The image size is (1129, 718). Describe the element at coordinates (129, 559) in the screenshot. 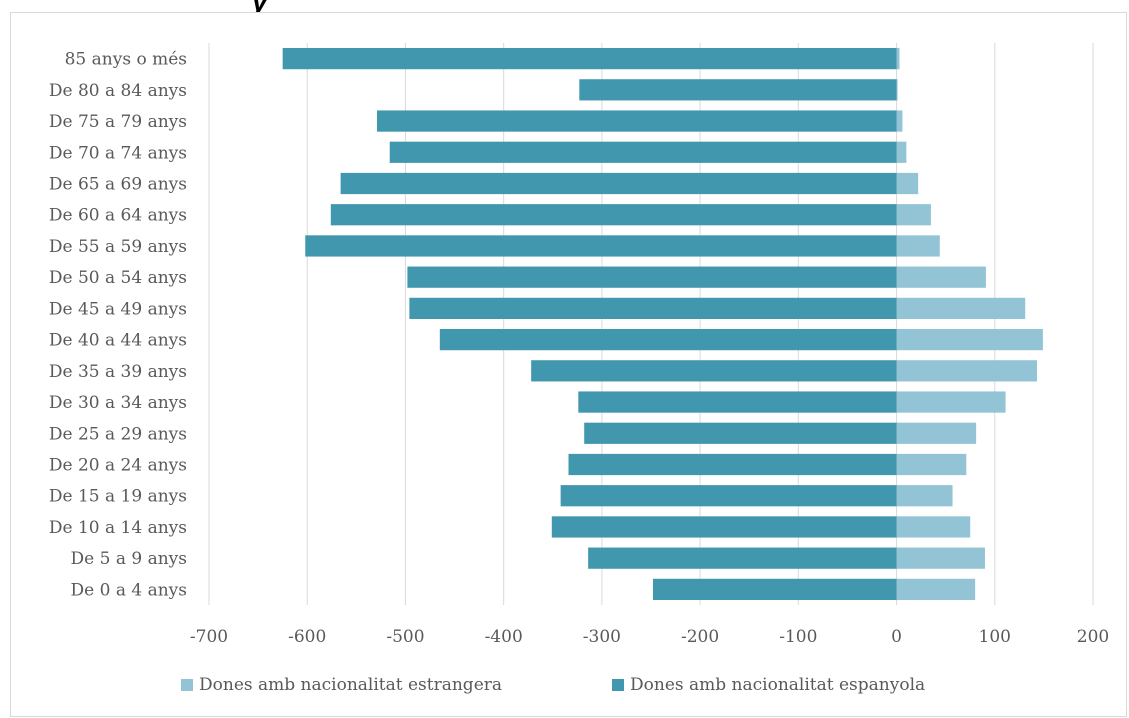

I see `category-label: De 5 a 9 anys` at that location.